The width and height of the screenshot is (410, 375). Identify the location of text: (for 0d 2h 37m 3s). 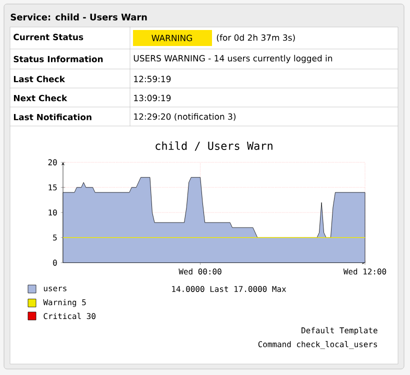
(255, 38).